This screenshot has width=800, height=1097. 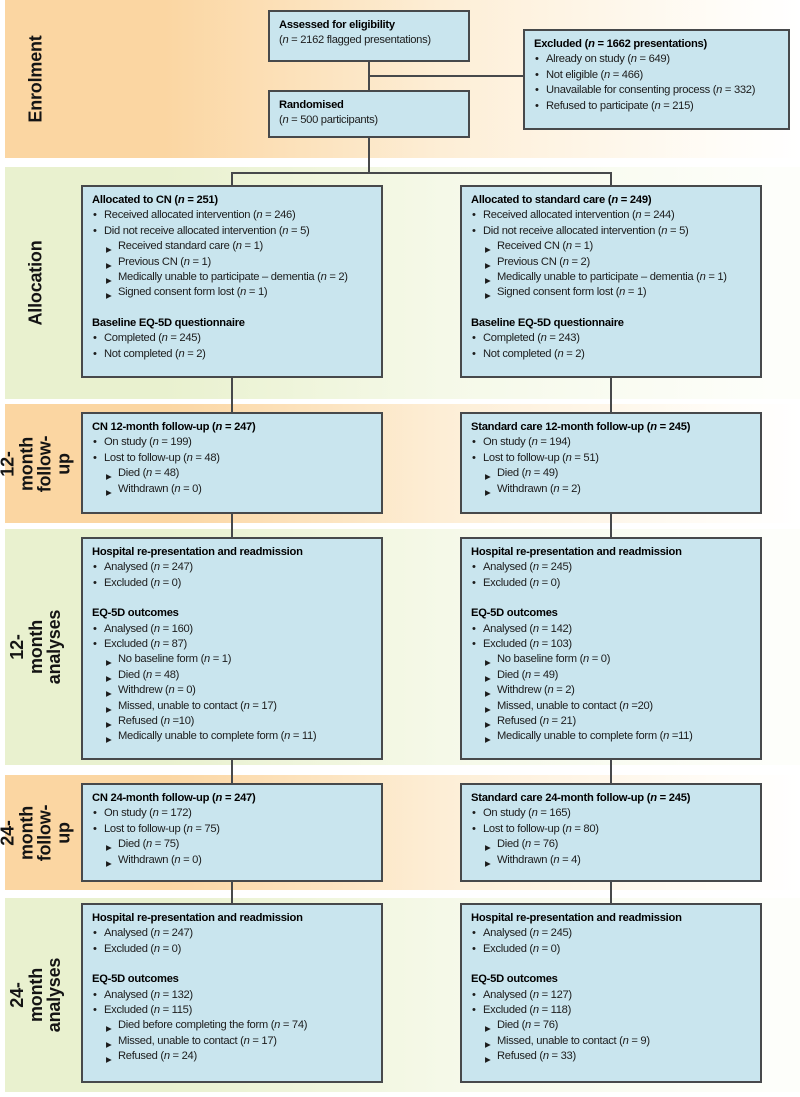 I want to click on section-label-text: 24-month analyses, so click(x=35, y=995).